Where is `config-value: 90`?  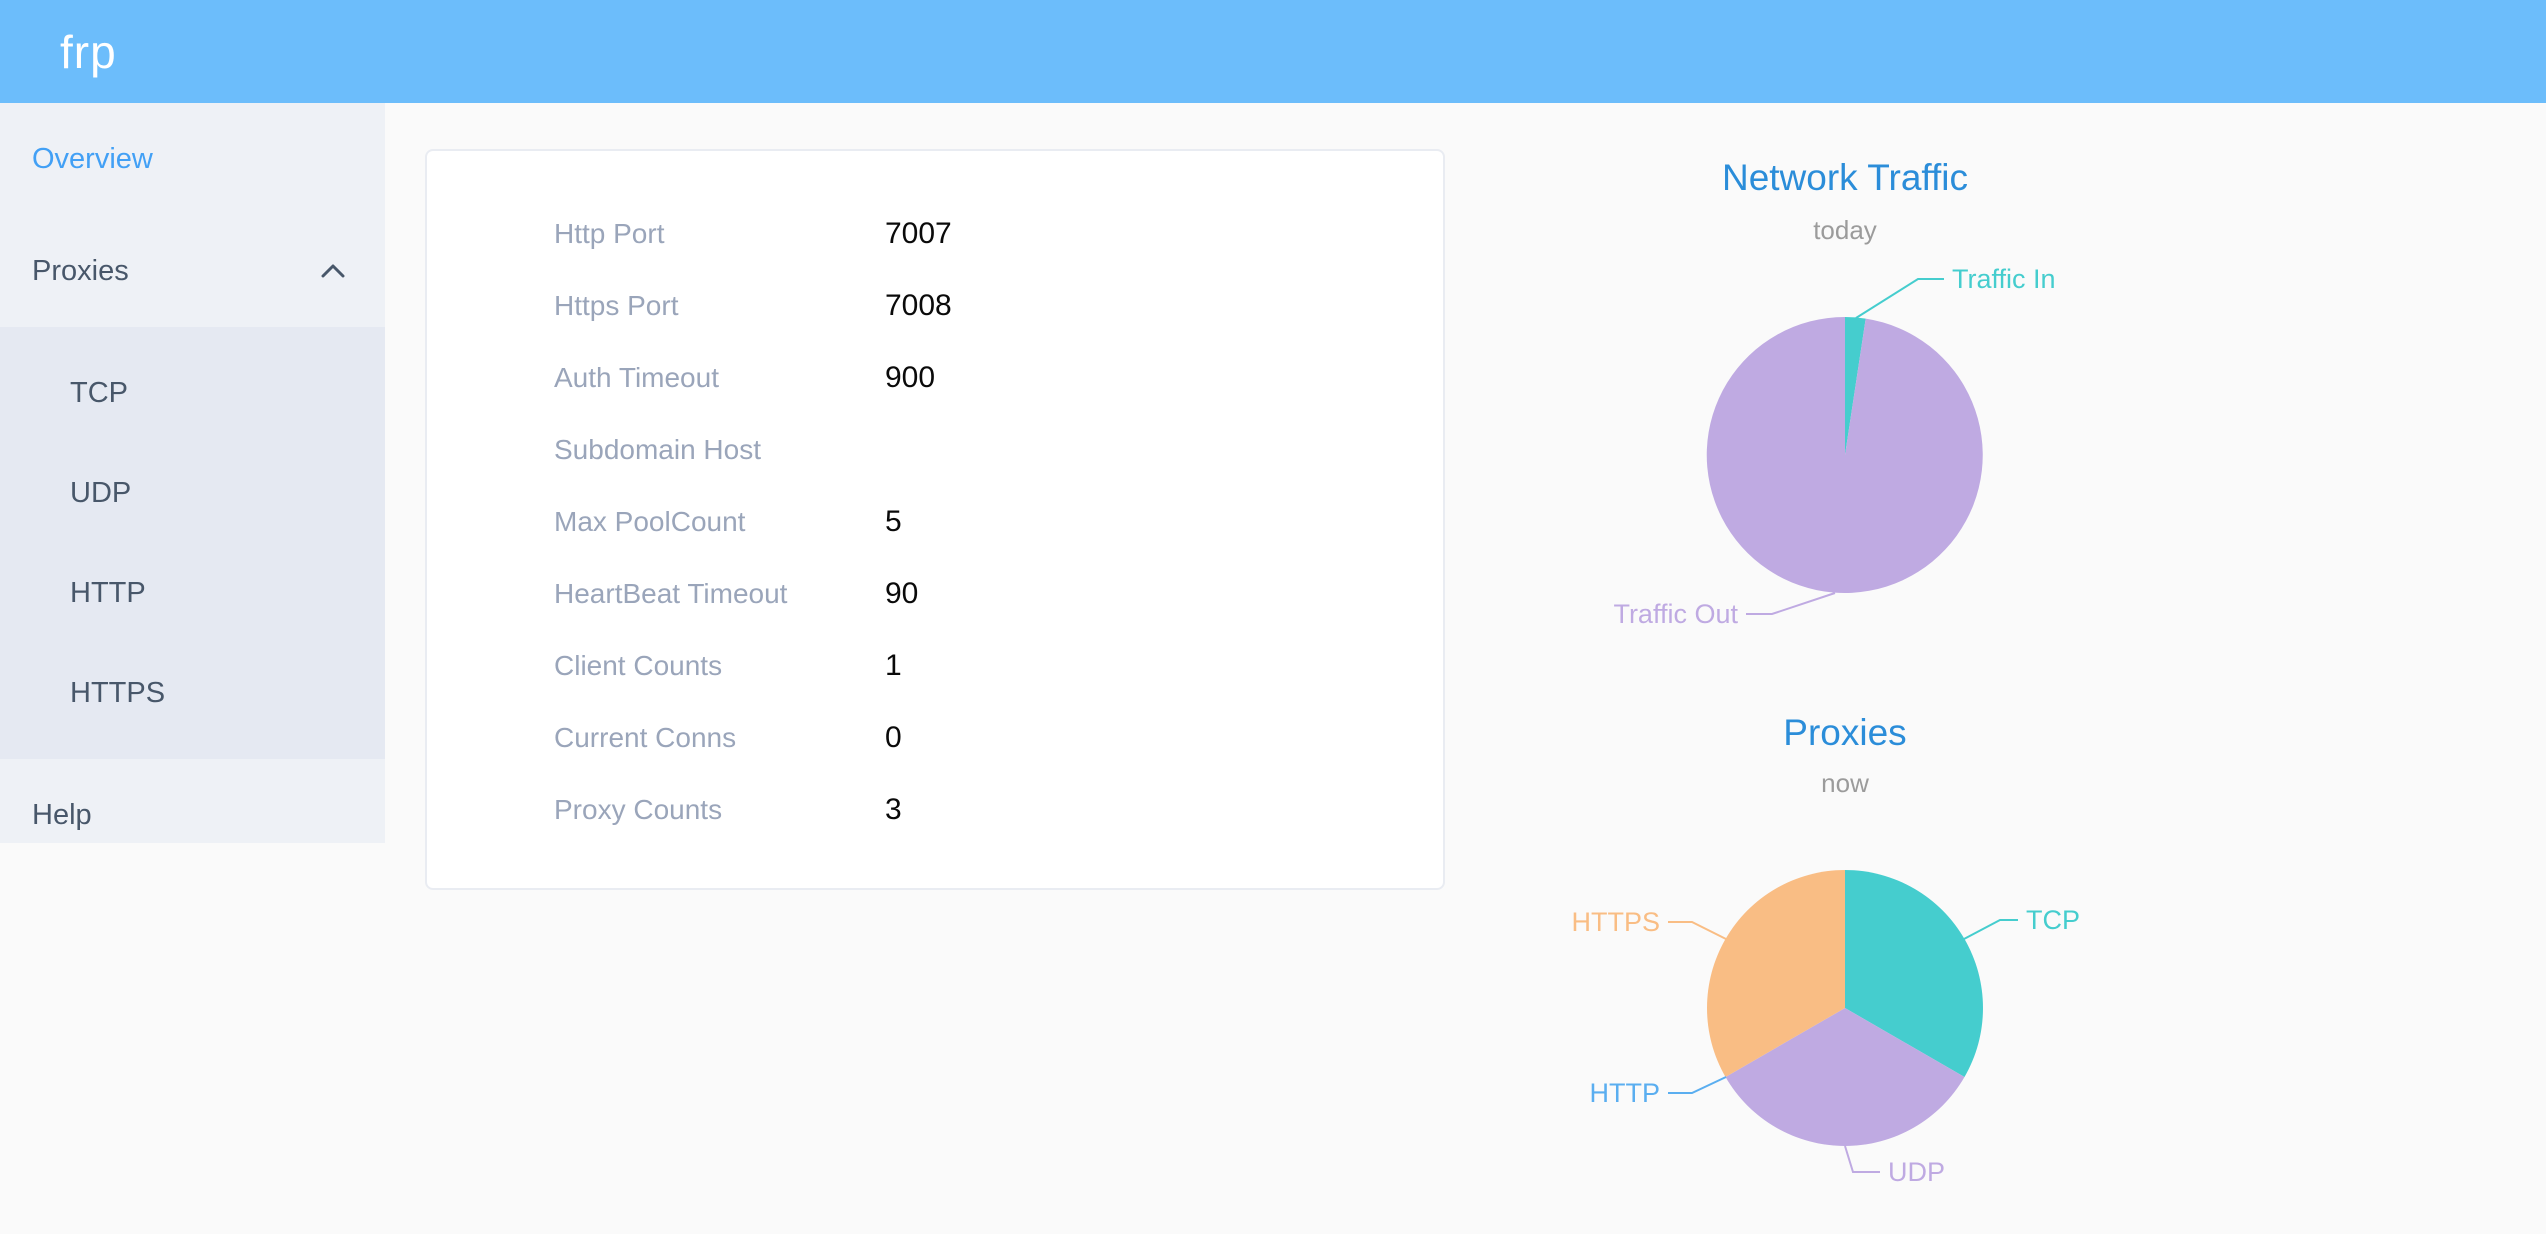
config-value: 90 is located at coordinates (902, 593).